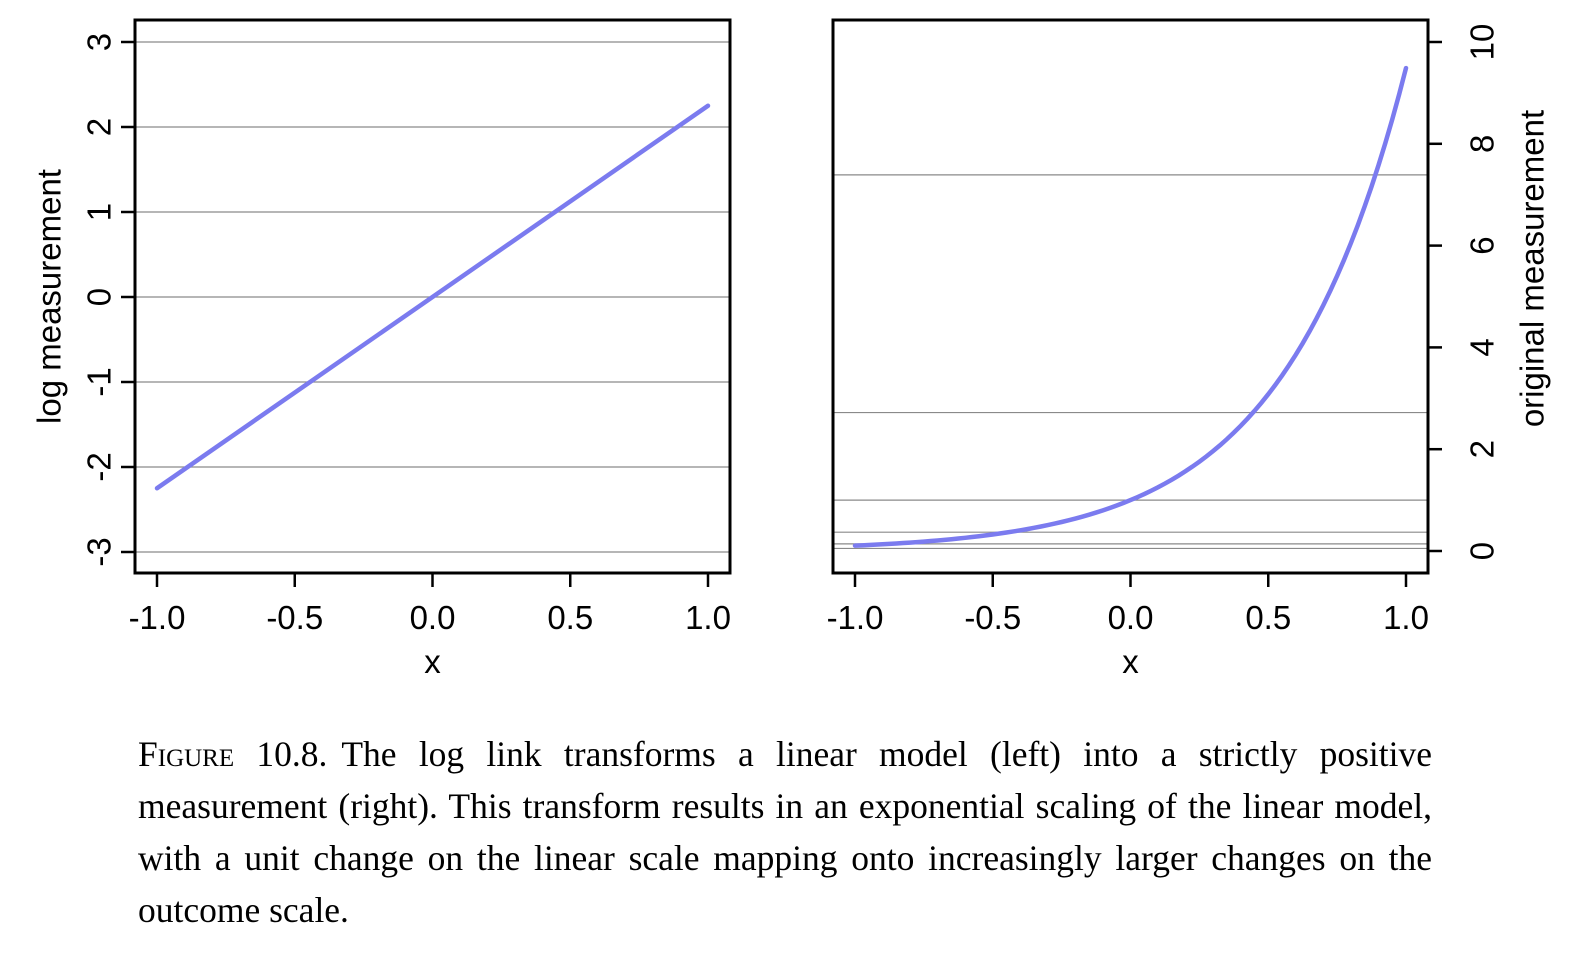  Describe the element at coordinates (49, 296) in the screenshot. I see `y-axis-label: log measurement` at that location.